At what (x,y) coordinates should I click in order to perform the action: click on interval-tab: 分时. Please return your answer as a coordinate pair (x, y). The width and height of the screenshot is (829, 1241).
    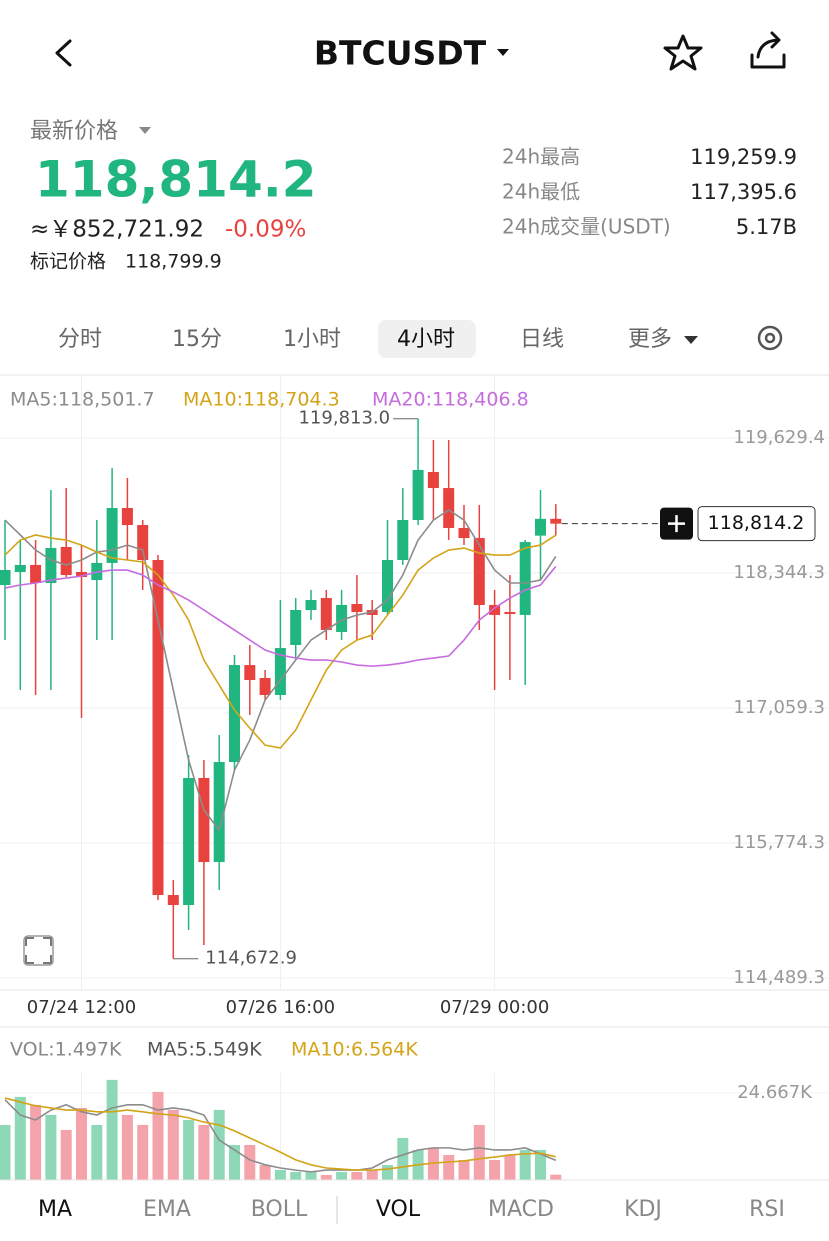
    Looking at the image, I should click on (80, 339).